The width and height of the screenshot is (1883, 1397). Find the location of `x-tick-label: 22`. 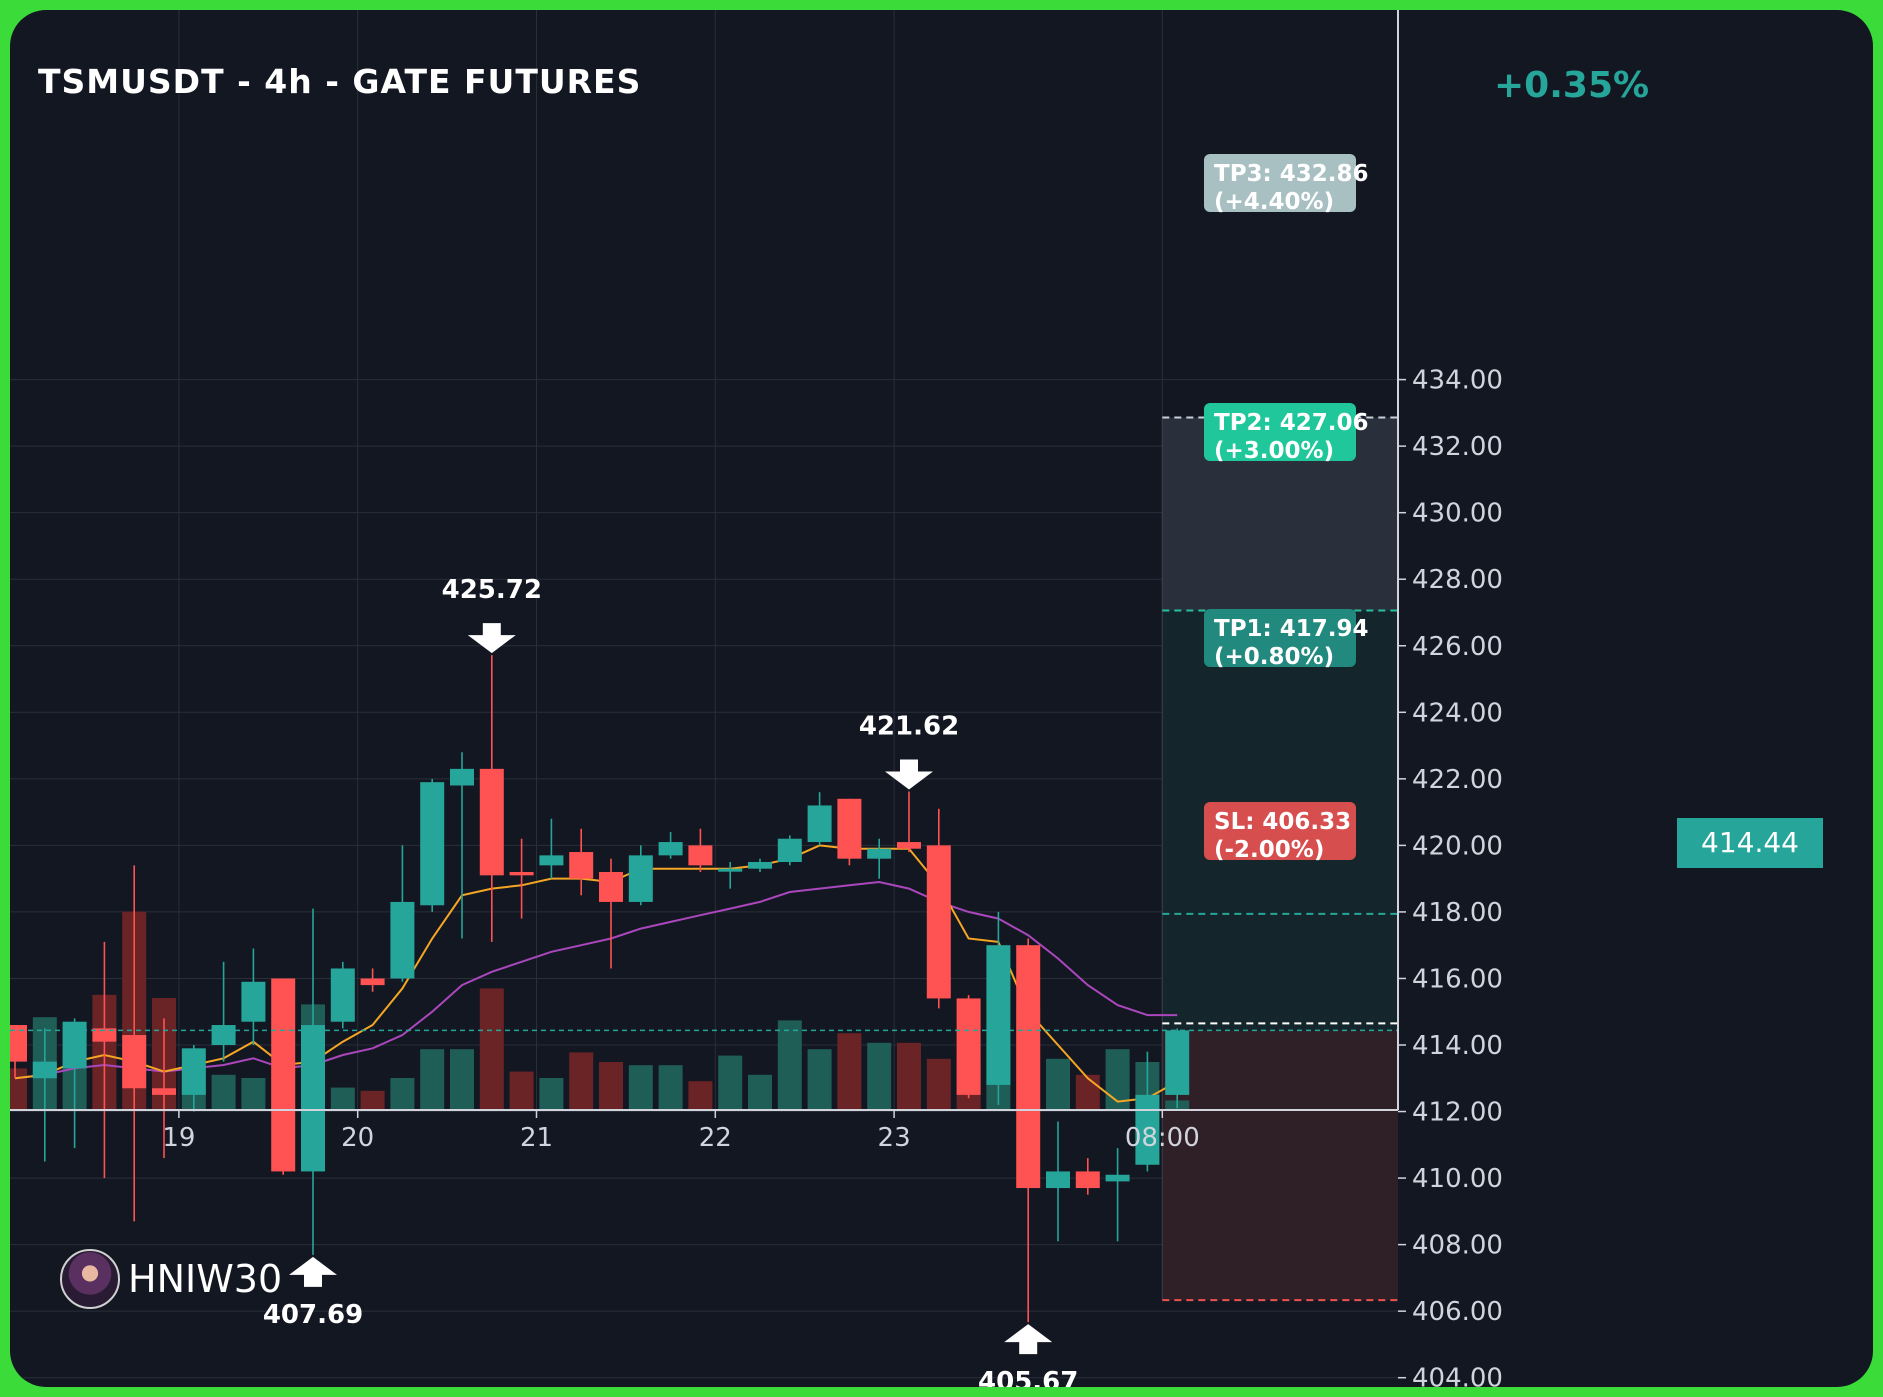

x-tick-label: 22 is located at coordinates (715, 1138).